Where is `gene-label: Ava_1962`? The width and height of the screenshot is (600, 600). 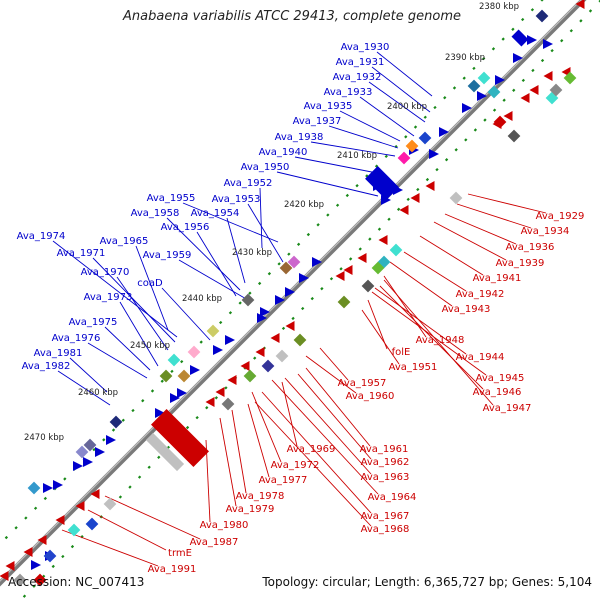
gene-label: Ava_1962 is located at coordinates (385, 462).